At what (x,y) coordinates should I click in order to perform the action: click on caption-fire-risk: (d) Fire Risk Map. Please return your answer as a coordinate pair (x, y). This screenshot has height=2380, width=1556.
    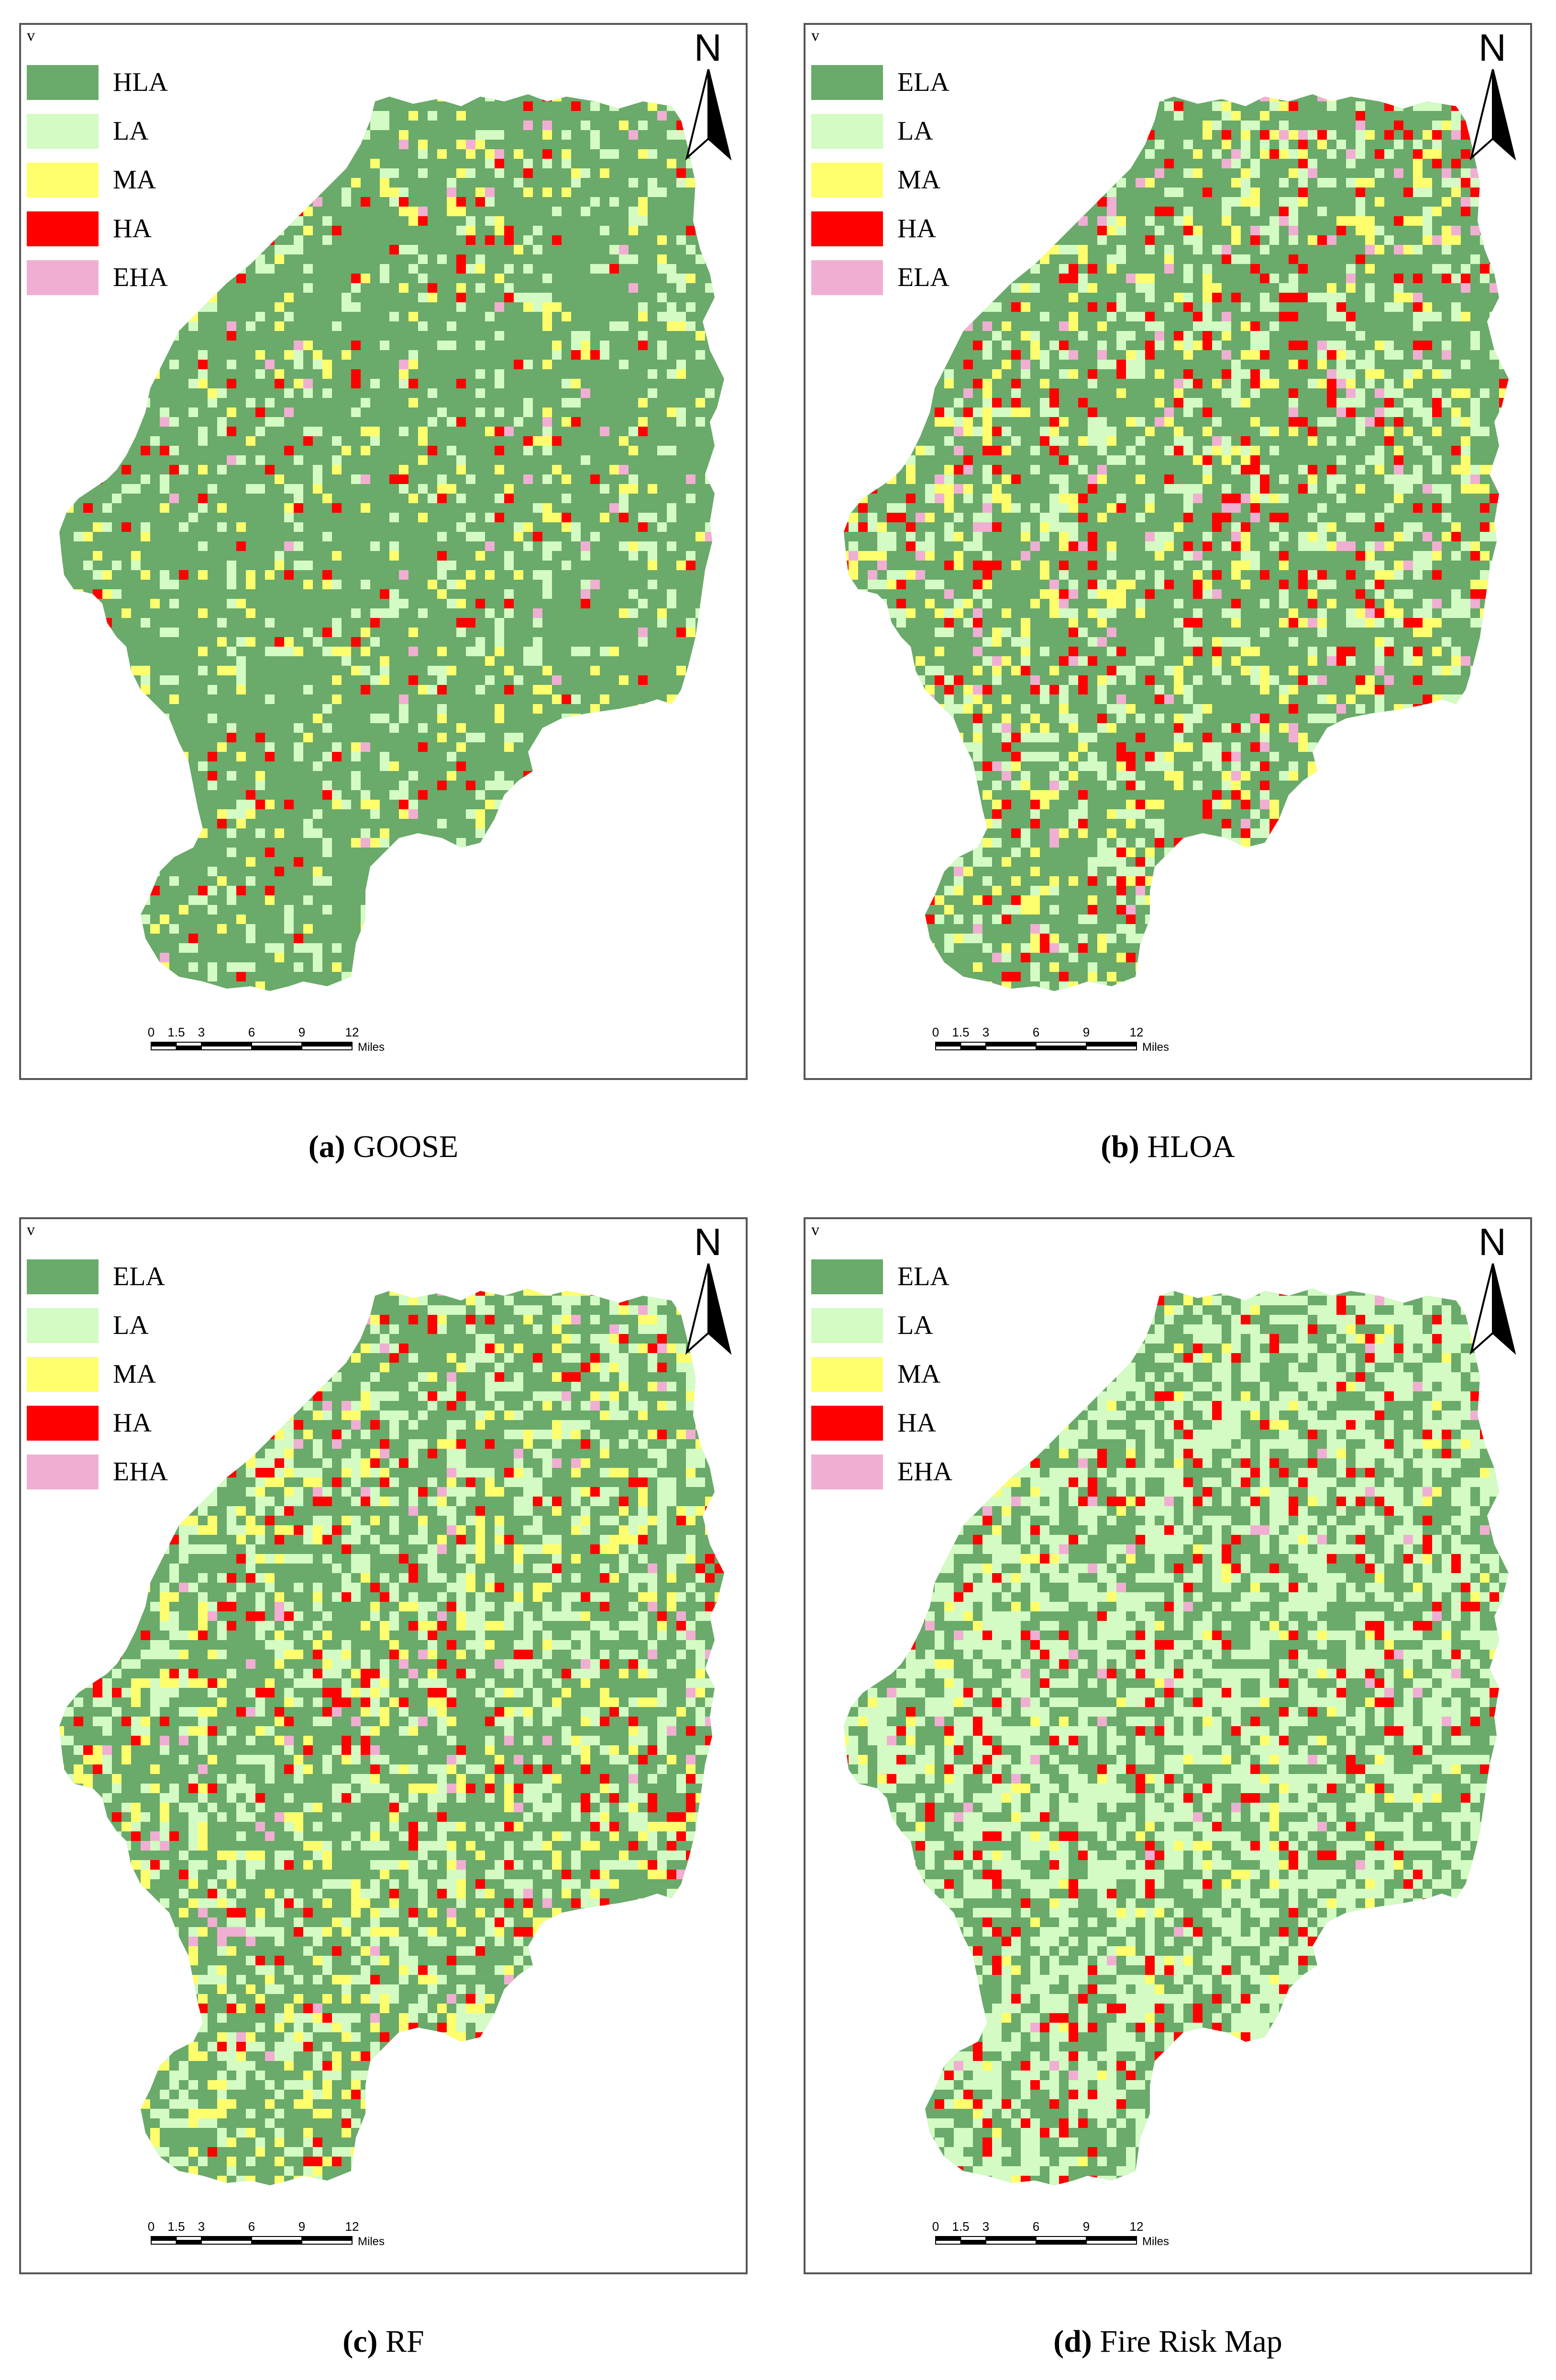
    Looking at the image, I should click on (1168, 2342).